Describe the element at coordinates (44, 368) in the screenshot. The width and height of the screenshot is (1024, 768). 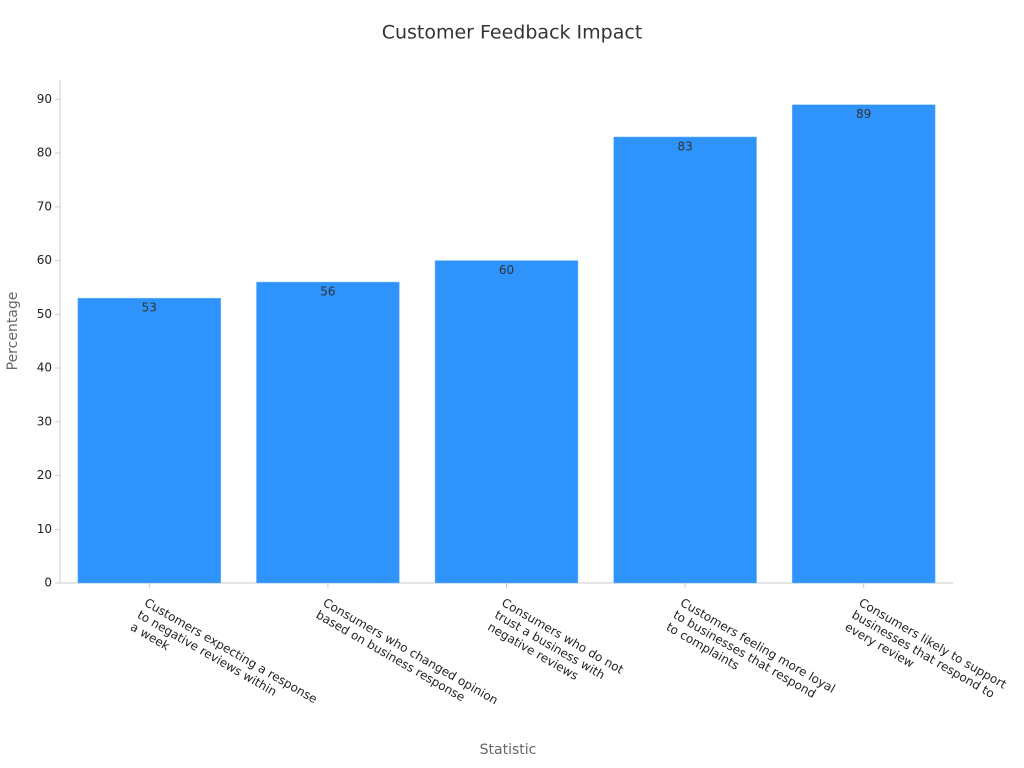
I see `y-tick-label: 40` at that location.